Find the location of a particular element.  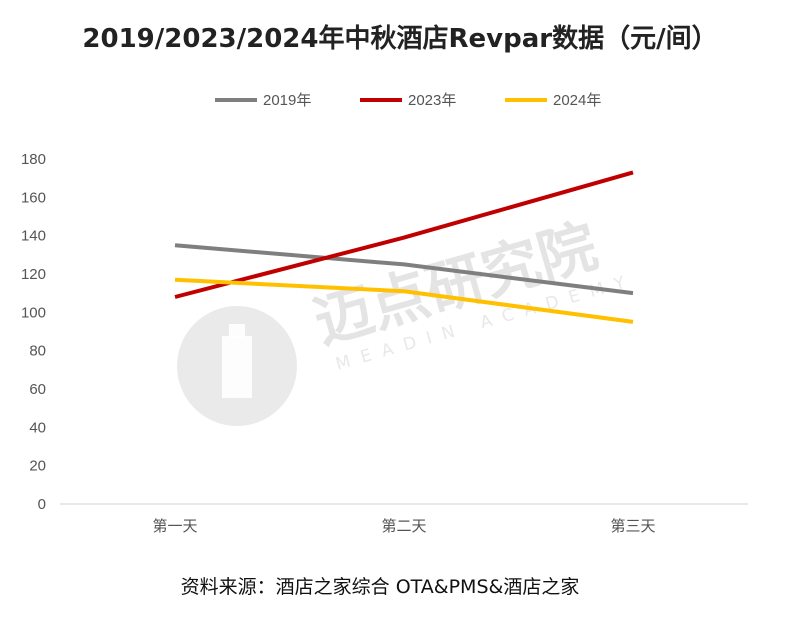

y-tick-label: 140 is located at coordinates (33, 236).